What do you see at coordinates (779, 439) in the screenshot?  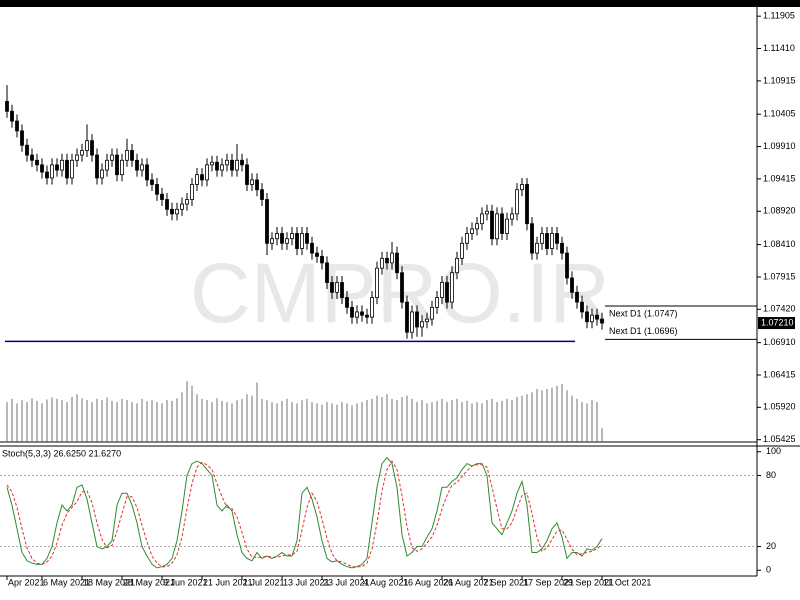 I see `y-tick-label: 1.05425` at bounding box center [779, 439].